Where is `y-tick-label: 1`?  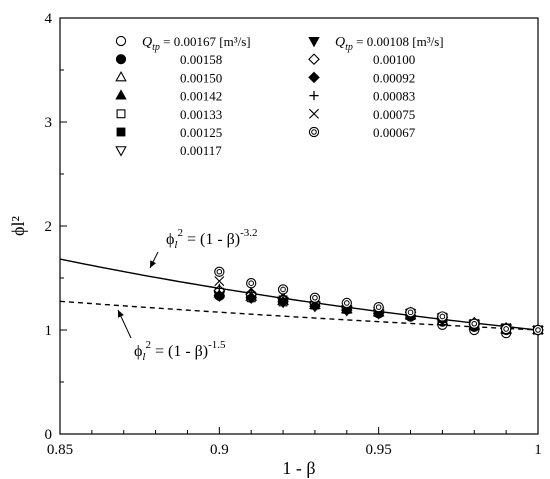
y-tick-label: 1 is located at coordinates (49, 331).